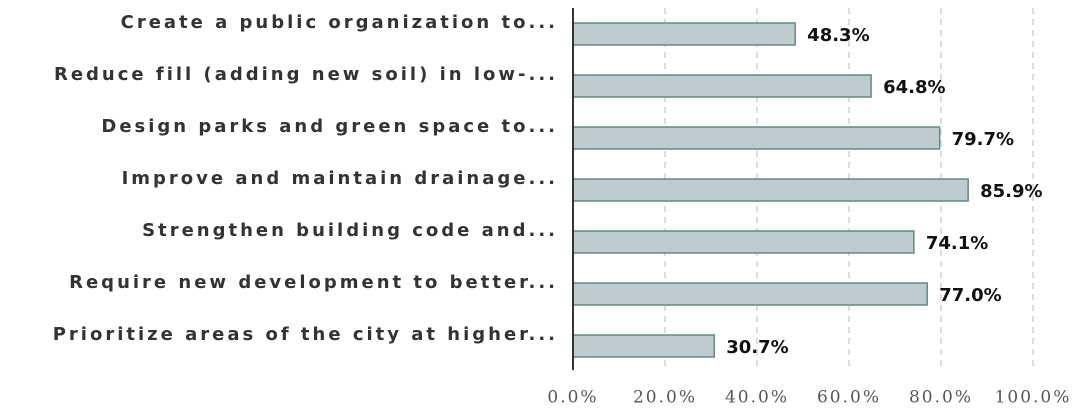  I want to click on x-tick-label: 100.0%, so click(1033, 398).